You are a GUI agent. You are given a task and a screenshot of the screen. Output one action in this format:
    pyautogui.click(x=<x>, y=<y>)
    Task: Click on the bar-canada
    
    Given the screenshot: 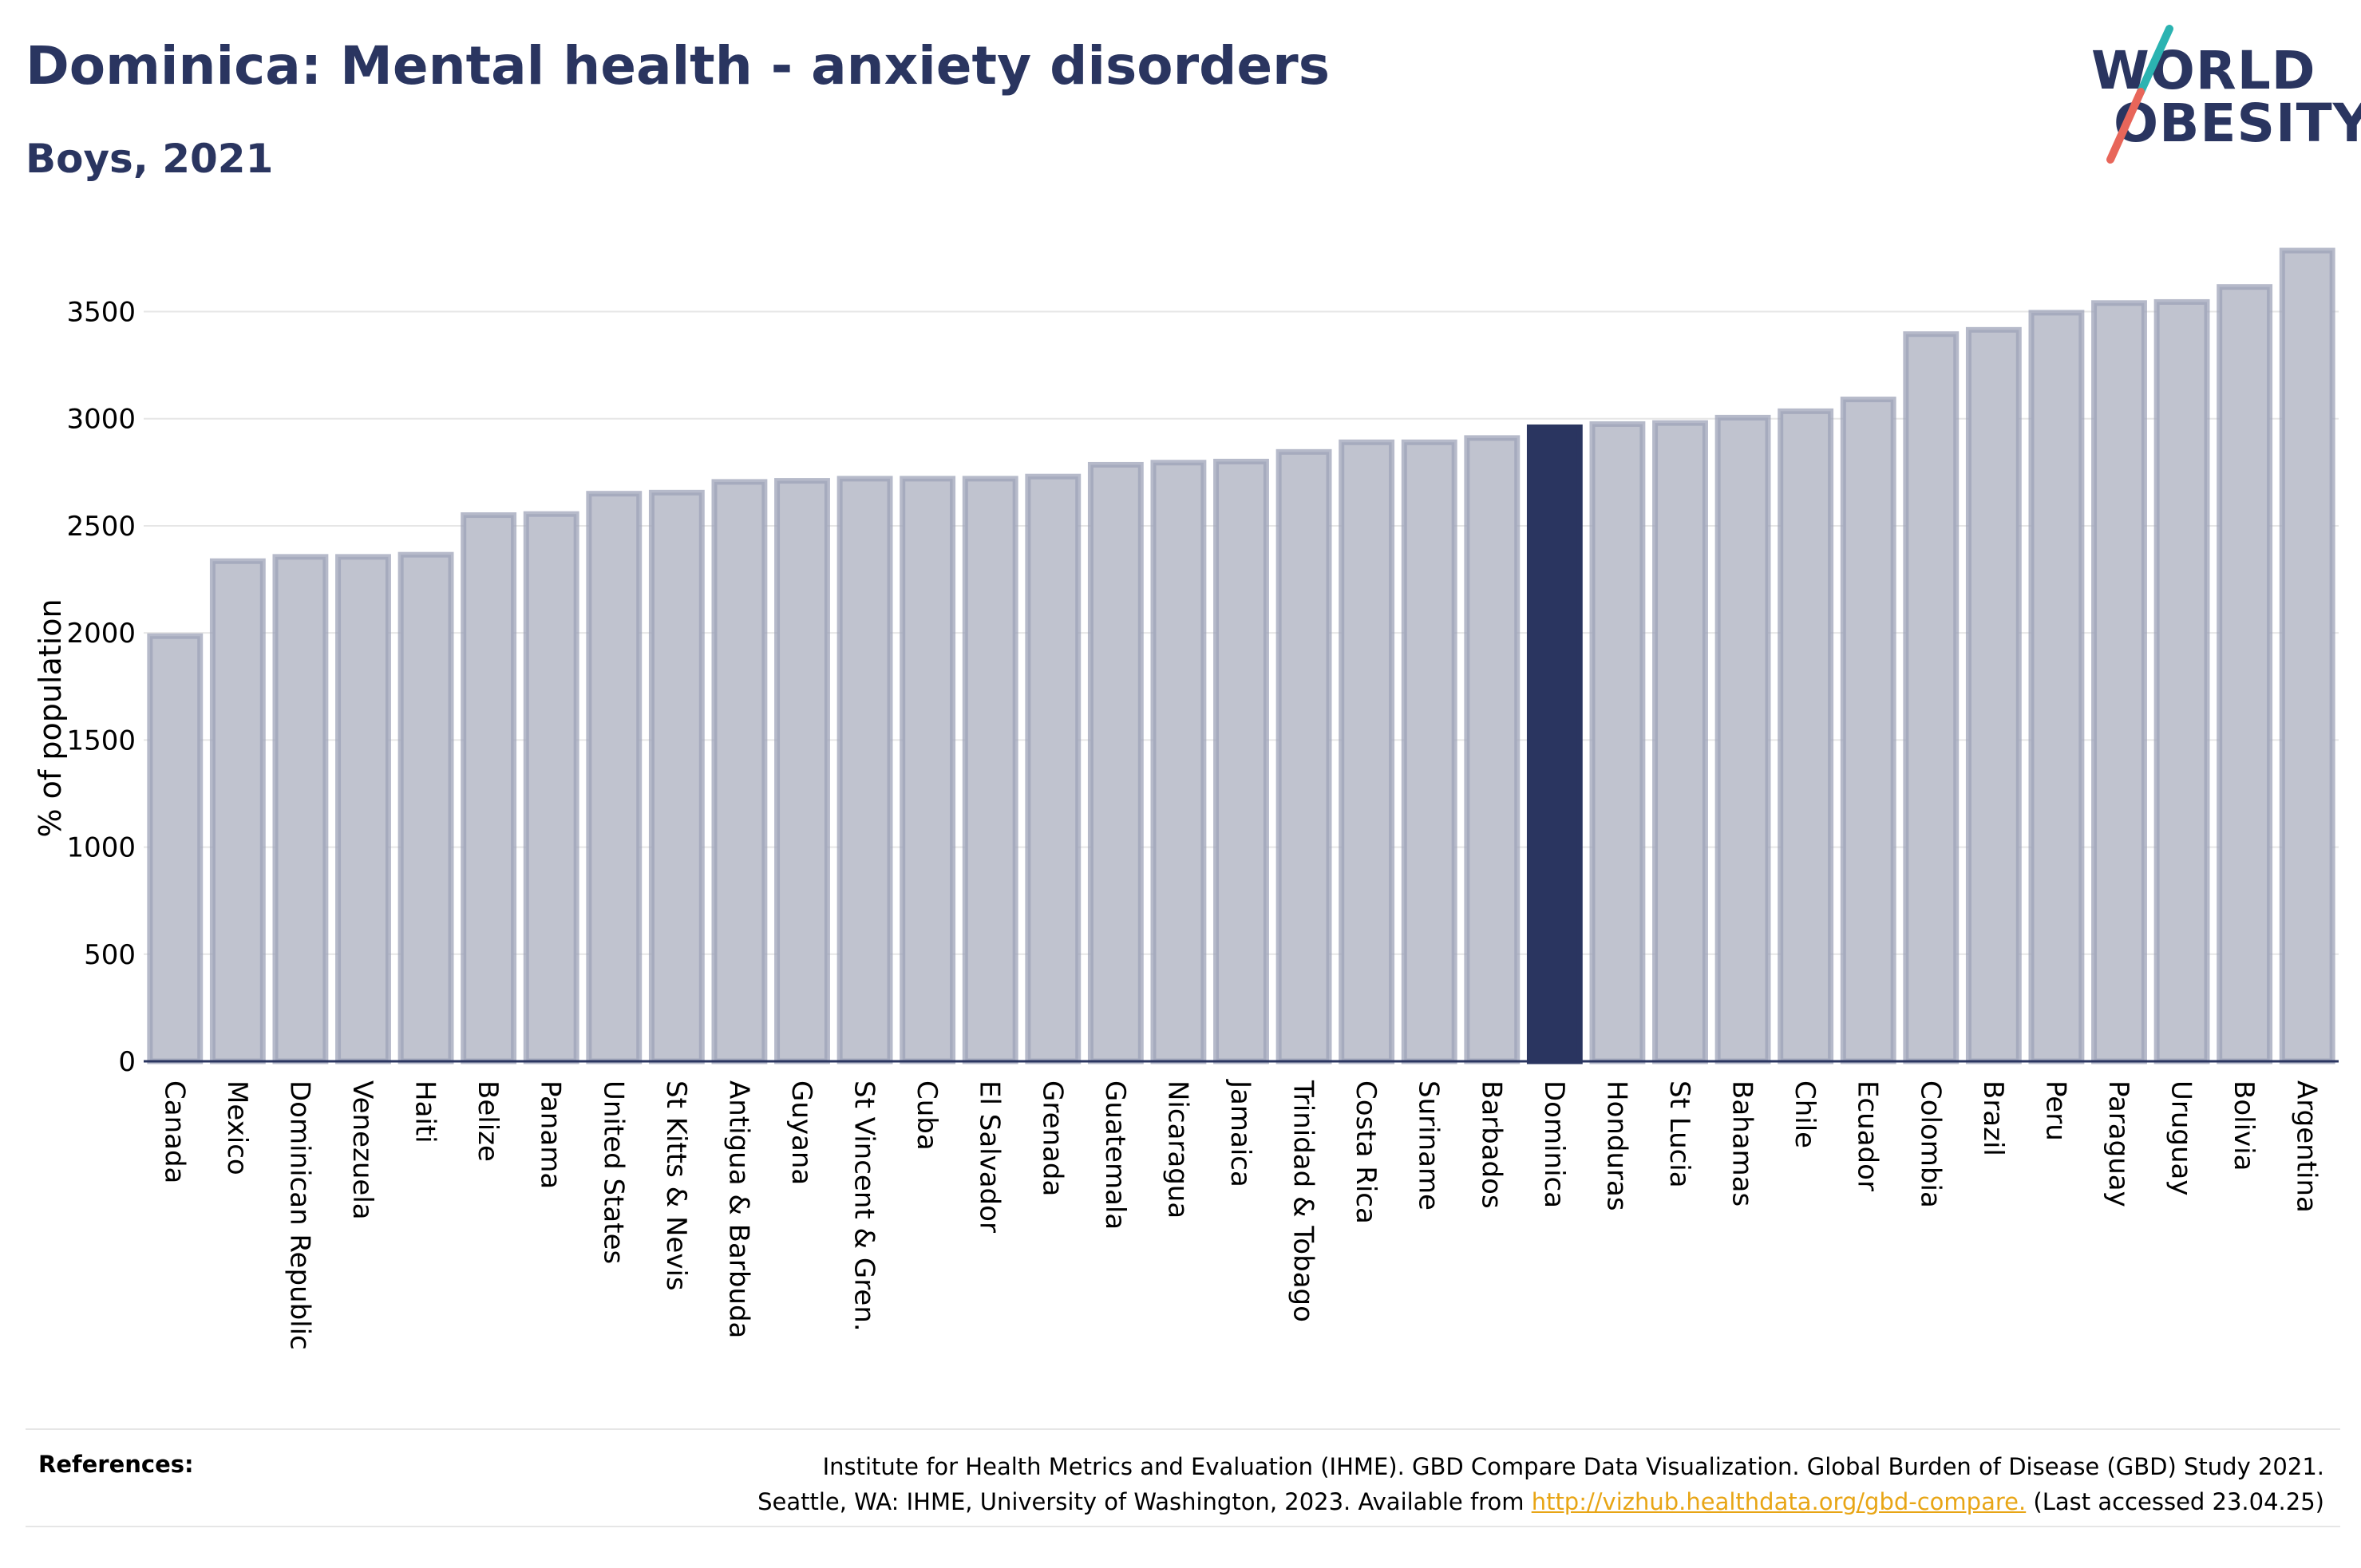 What is the action you would take?
    pyautogui.click(x=175, y=848)
    